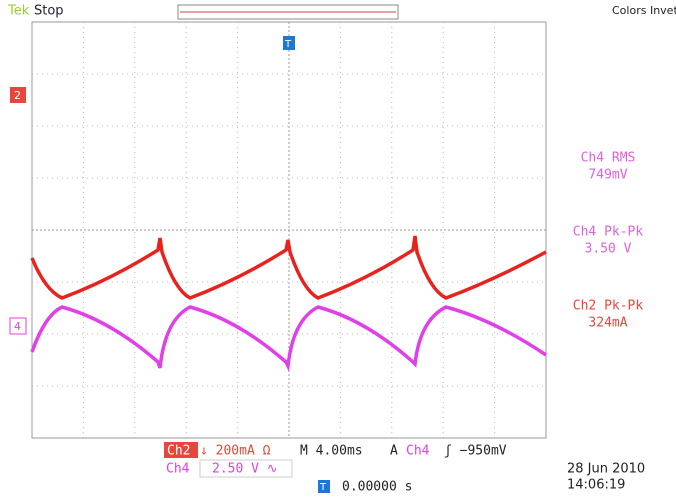 The width and height of the screenshot is (676, 499). I want to click on ch4-scale: 2.50 V ∿, so click(245, 469).